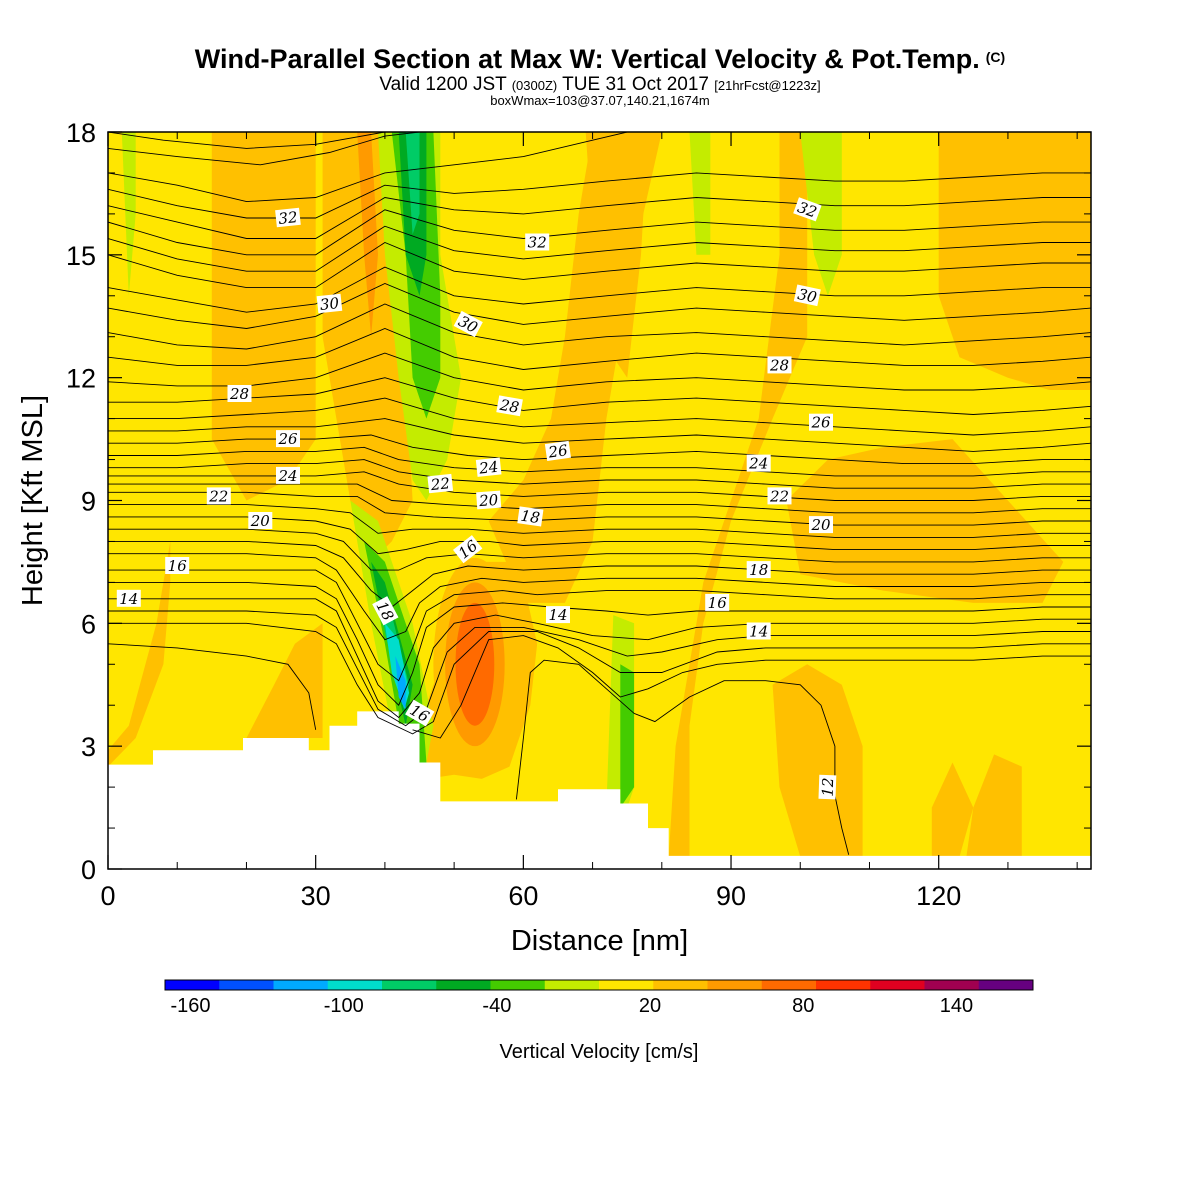  What do you see at coordinates (88, 502) in the screenshot?
I see `y-tick-label: 9` at bounding box center [88, 502].